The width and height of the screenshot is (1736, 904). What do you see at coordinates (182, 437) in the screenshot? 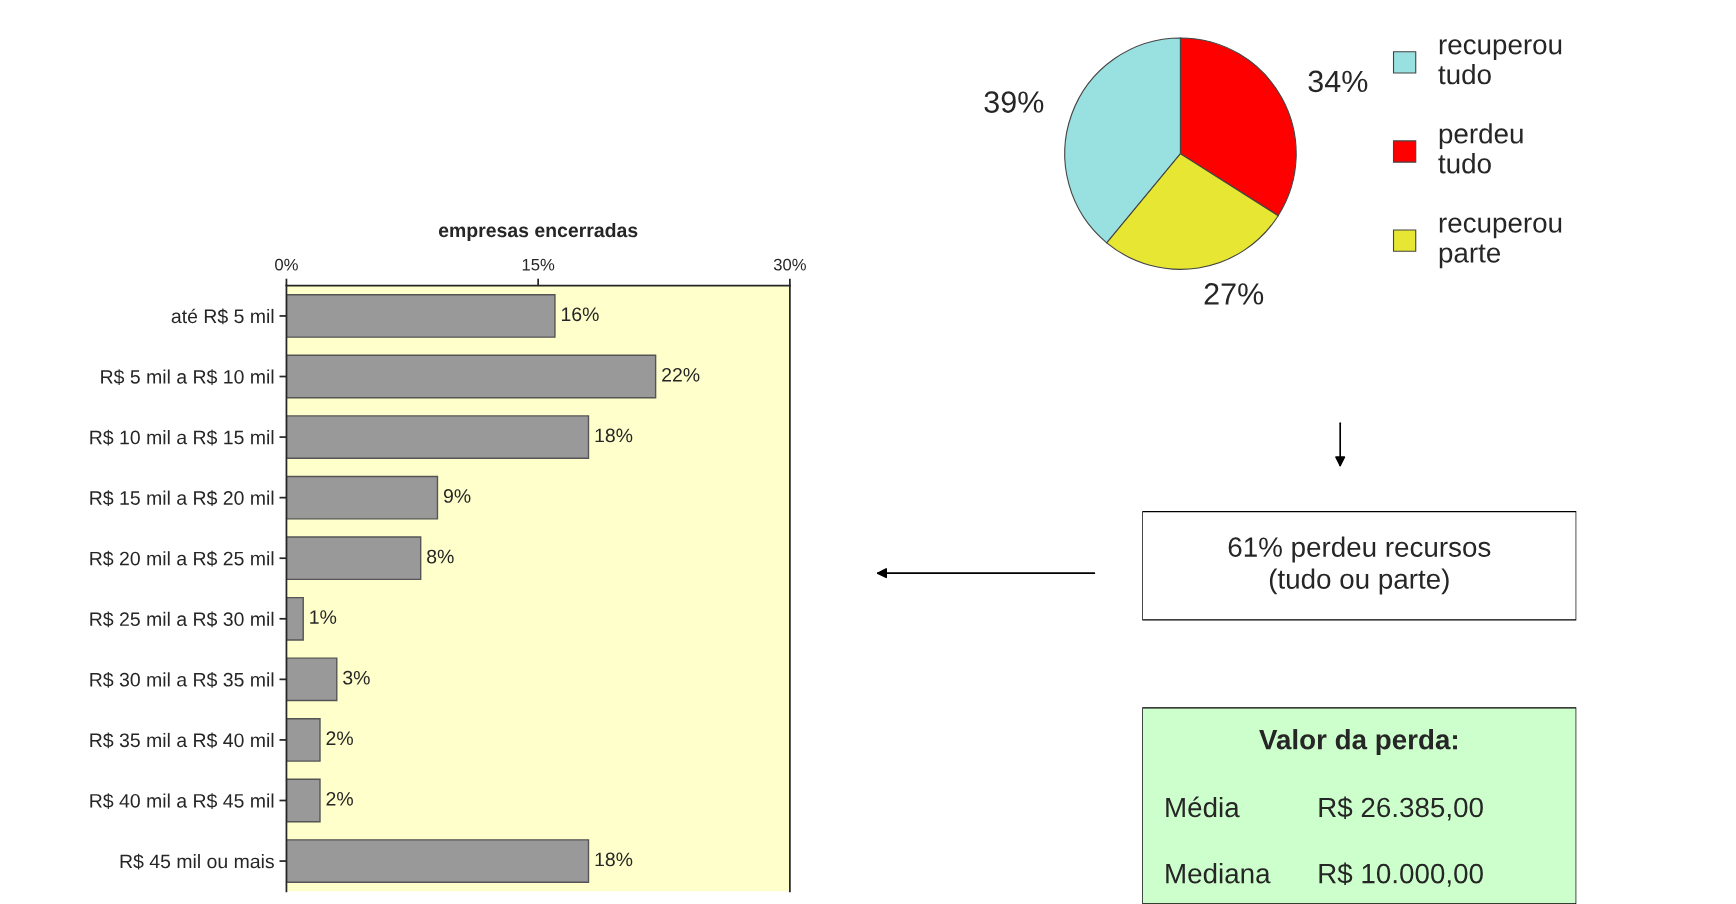
I see `y-tick-label: R$ 10 mil a R$ 15 mil` at bounding box center [182, 437].